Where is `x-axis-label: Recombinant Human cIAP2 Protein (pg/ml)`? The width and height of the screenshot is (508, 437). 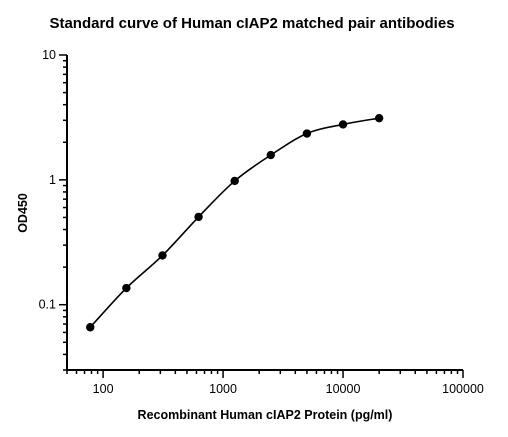 x-axis-label: Recombinant Human cIAP2 Protein (pg/ml) is located at coordinates (265, 415).